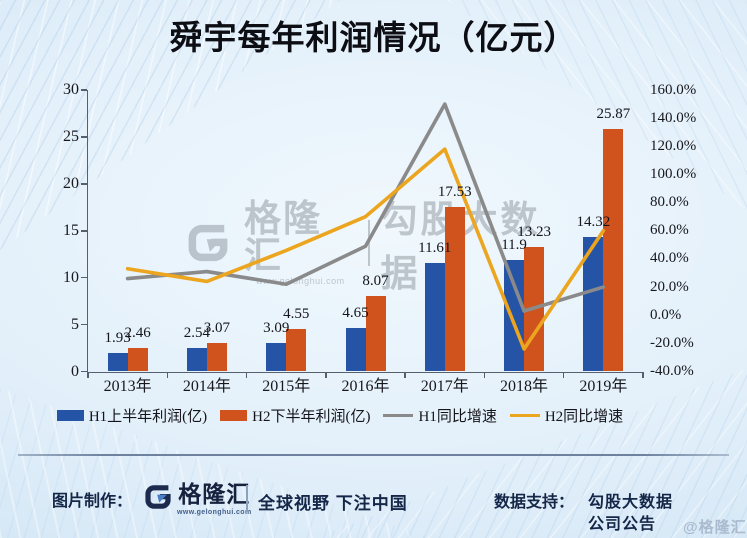 The image size is (747, 538). I want to click on x-axis-category-label: 2016年, so click(365, 386).